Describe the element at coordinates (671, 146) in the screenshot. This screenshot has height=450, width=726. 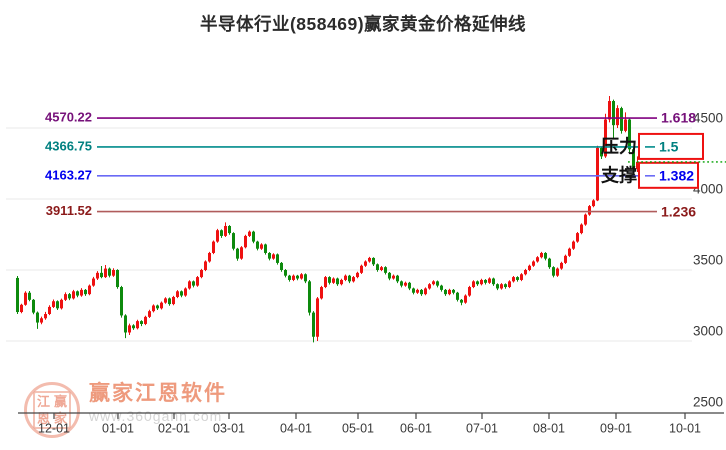
I see `resistance-box` at that location.